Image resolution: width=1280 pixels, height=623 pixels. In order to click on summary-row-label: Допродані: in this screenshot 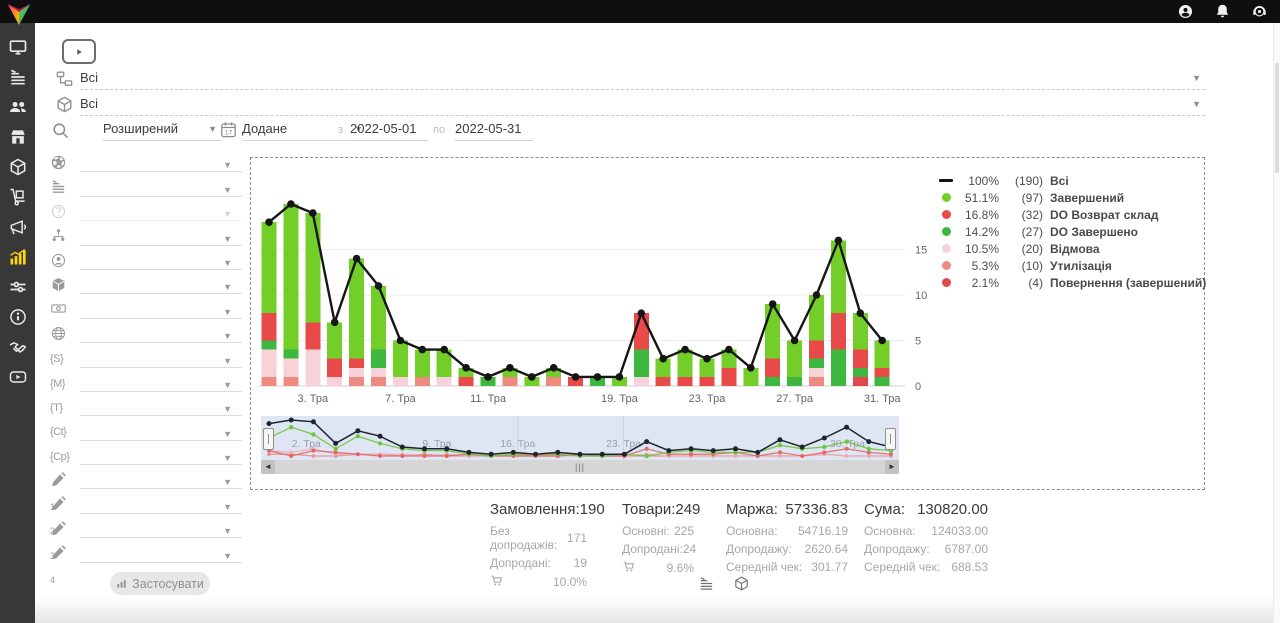, I will do `click(652, 549)`.